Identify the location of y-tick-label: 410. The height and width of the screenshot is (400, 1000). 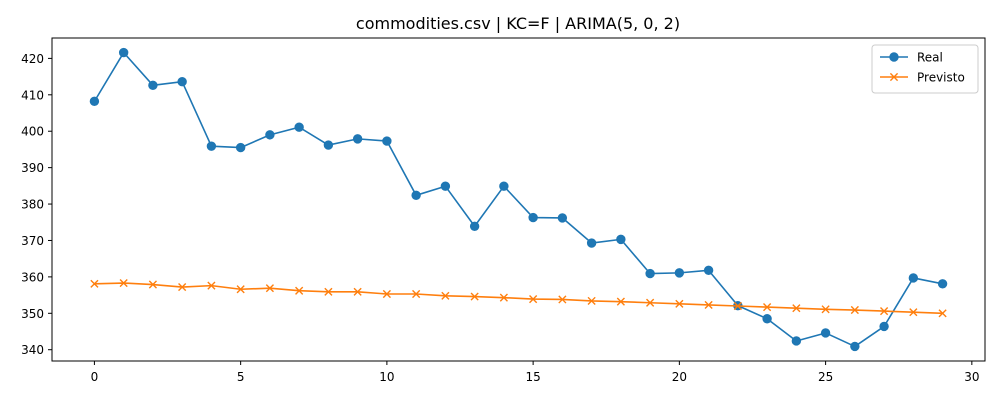
(32, 95).